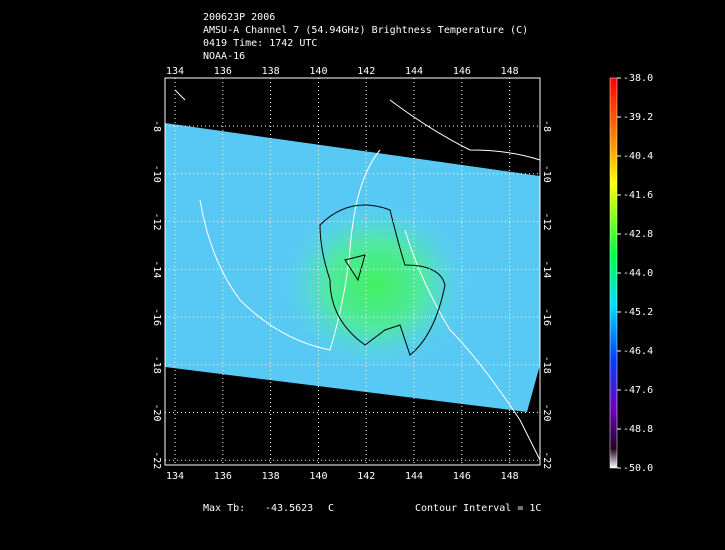 The image size is (725, 550). What do you see at coordinates (239, 17) in the screenshot?
I see `header-line: 200623P 2006` at bounding box center [239, 17].